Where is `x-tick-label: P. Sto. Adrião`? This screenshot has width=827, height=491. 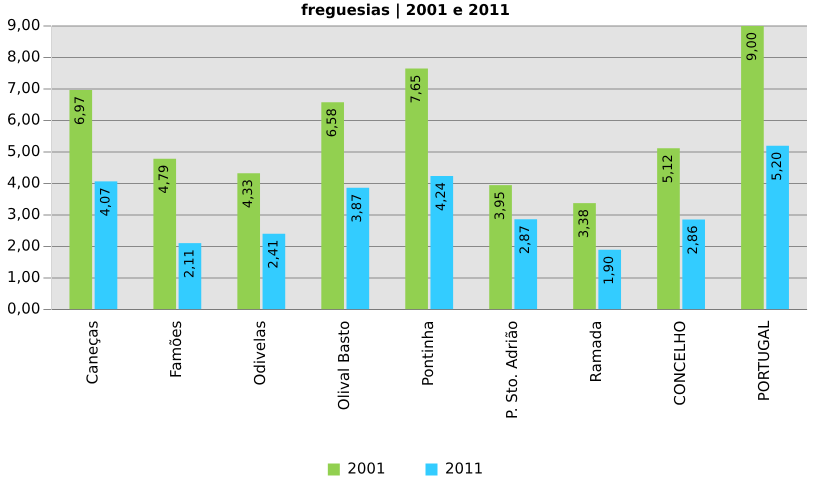 x-tick-label: P. Sto. Adrião is located at coordinates (512, 370).